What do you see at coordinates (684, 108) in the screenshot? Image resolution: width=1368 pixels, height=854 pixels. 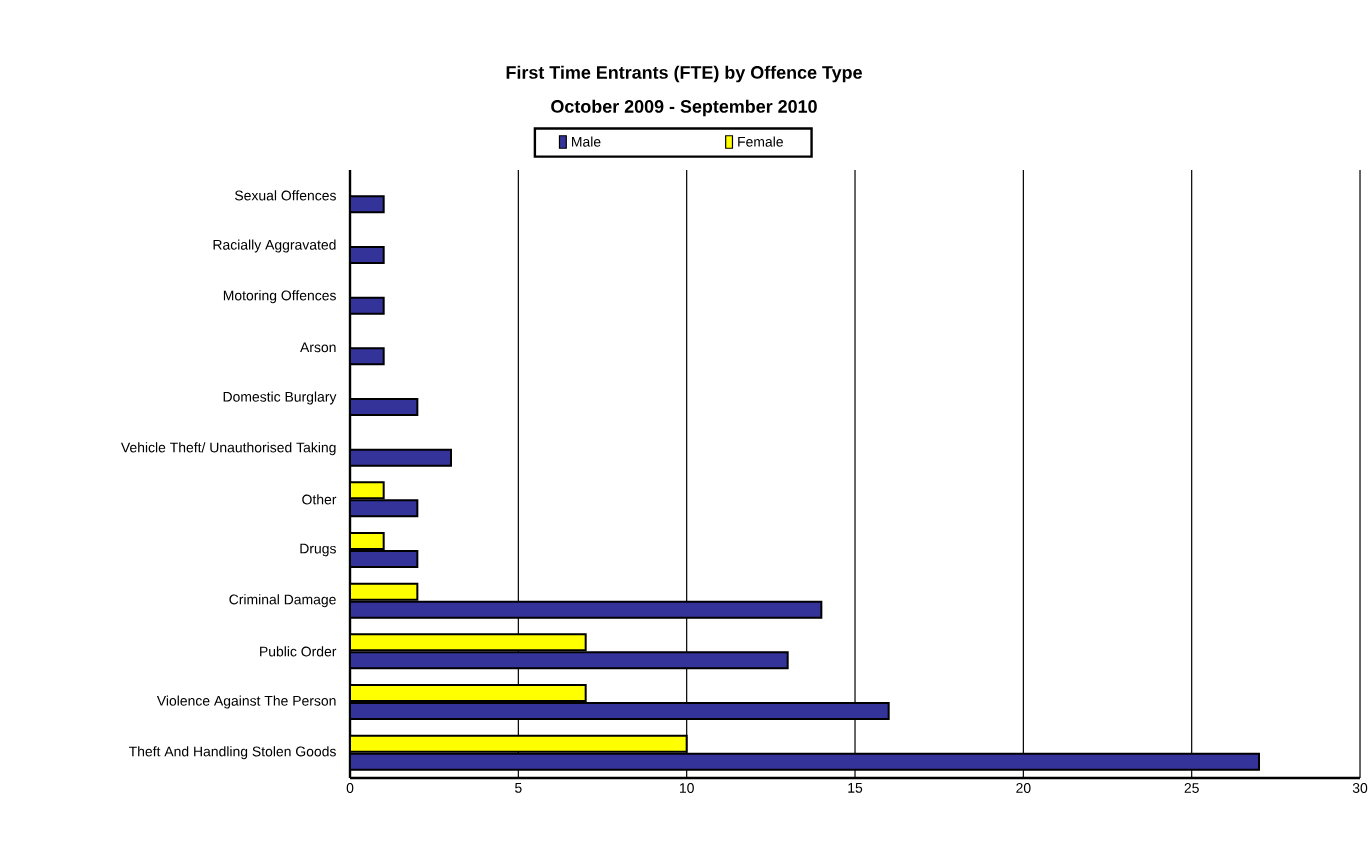 I see `chart-subtitle: October 2009 - September 2010` at bounding box center [684, 108].